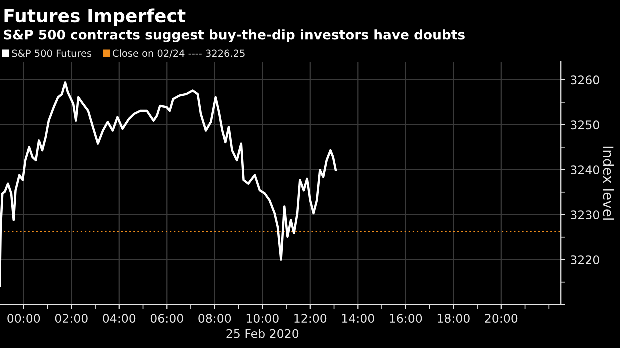  I want to click on y-tick-label: 3260, so click(585, 80).